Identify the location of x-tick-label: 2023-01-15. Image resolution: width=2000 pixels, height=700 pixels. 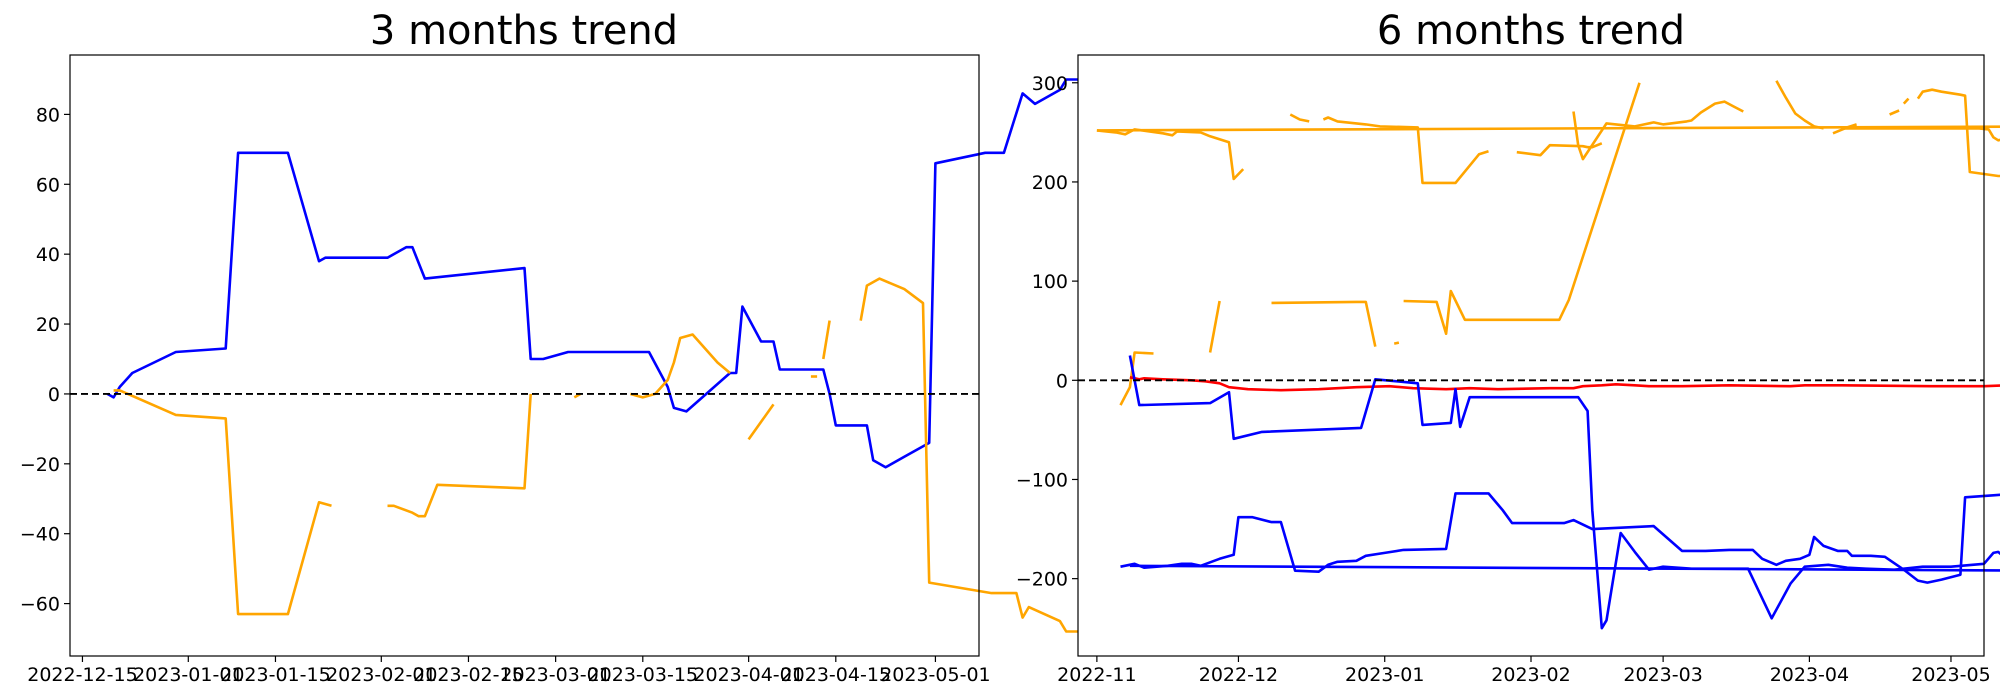
(275, 675).